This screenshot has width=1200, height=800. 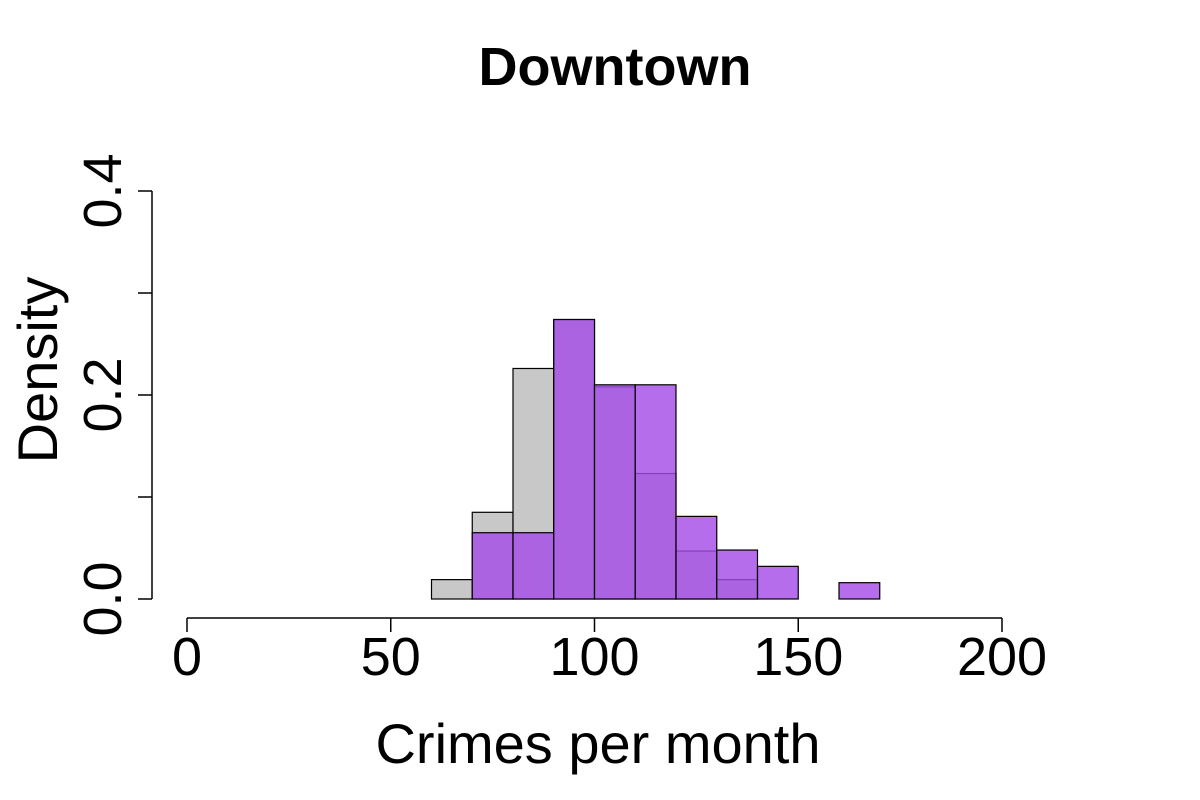 What do you see at coordinates (597, 743) in the screenshot?
I see `x-axis-label: Crimes per month` at bounding box center [597, 743].